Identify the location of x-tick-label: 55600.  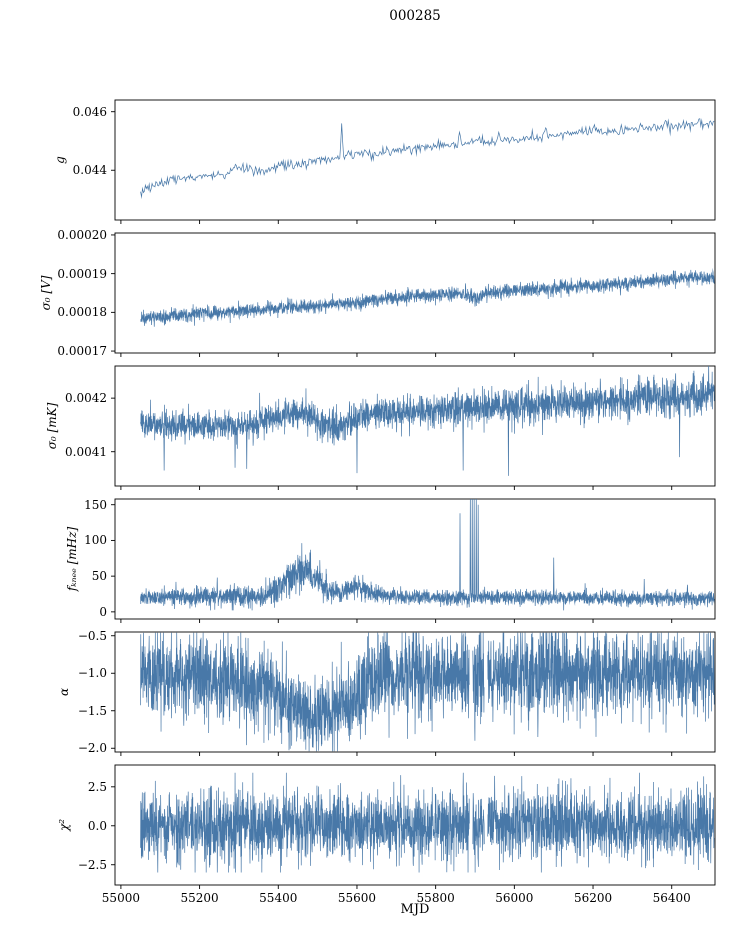
(357, 898).